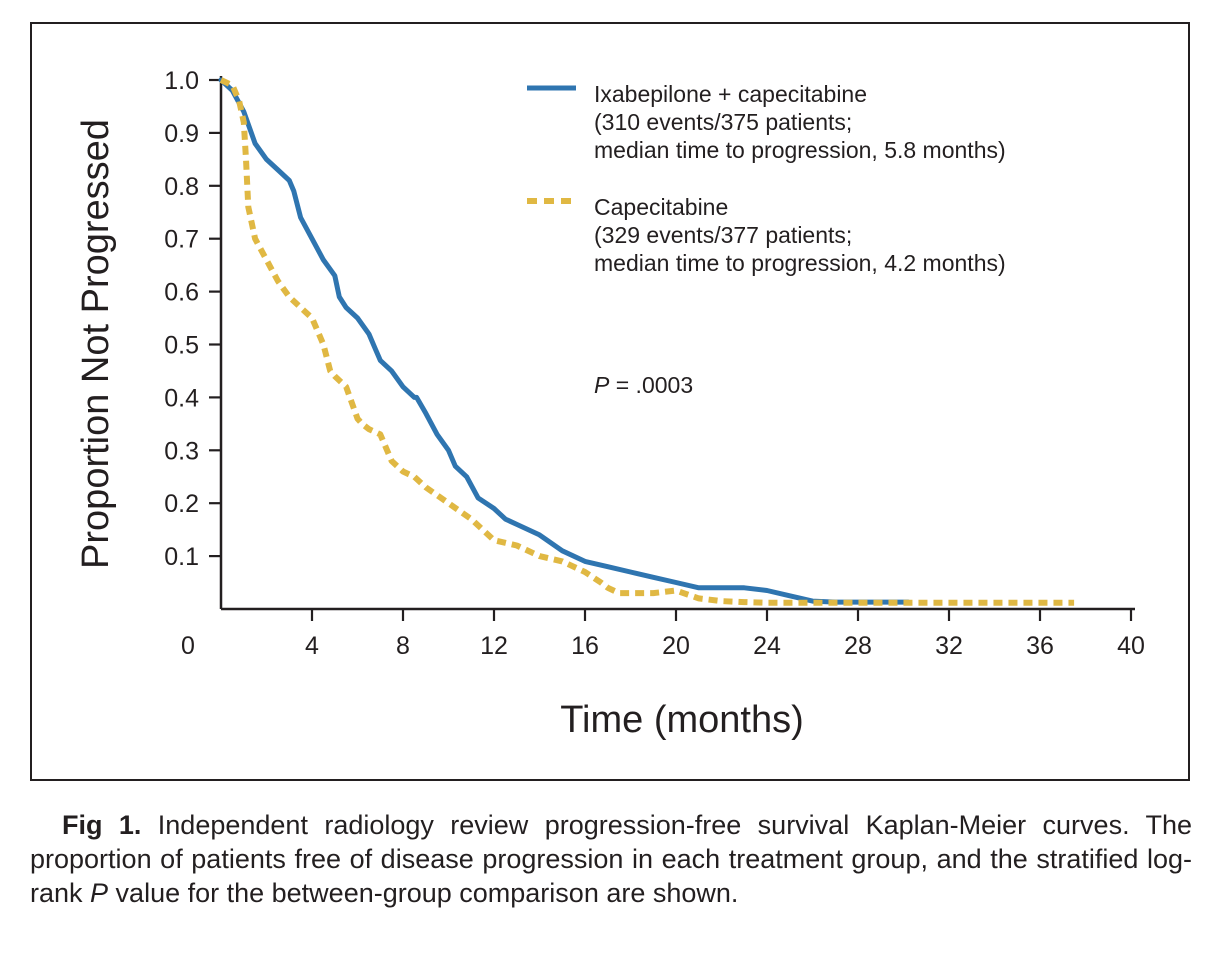 This screenshot has width=1224, height=980. I want to click on p-value-annotation: P = .0003, so click(643, 385).